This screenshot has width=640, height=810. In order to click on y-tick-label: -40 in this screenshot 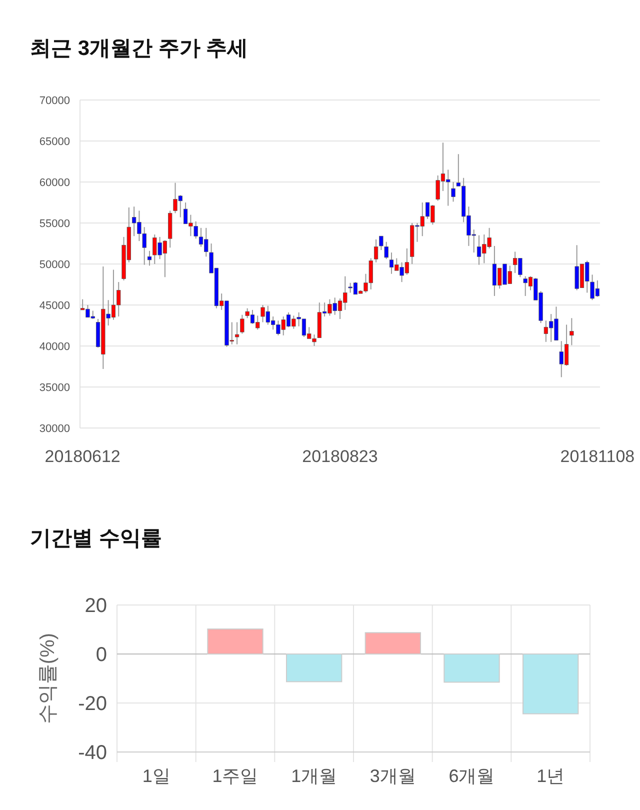, I will do `click(92, 753)`.